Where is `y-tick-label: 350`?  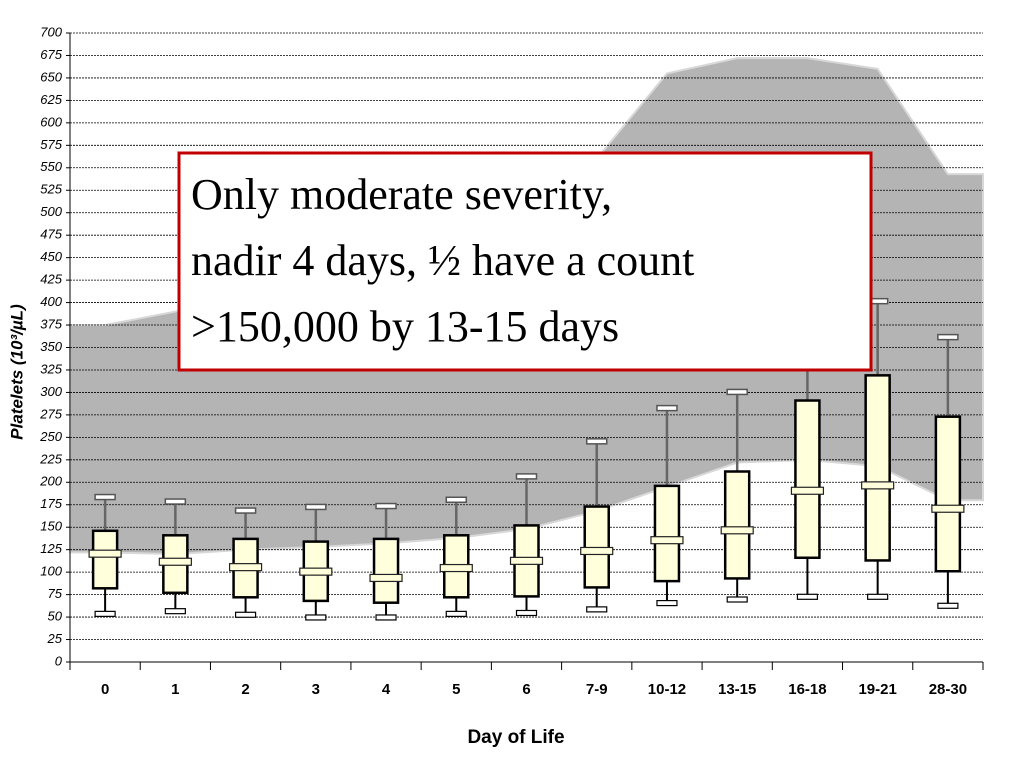 y-tick-label: 350 is located at coordinates (51, 346).